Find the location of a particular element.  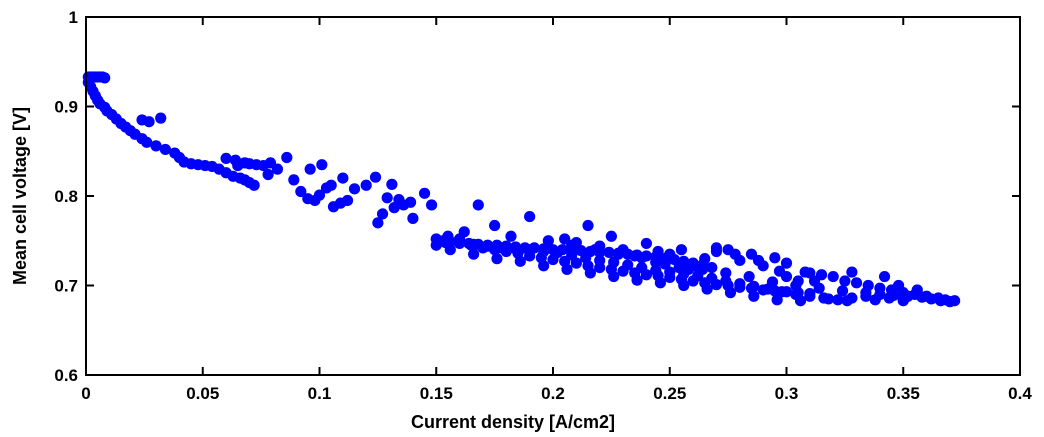

y-tick-label: 0.6 is located at coordinates (66, 375).